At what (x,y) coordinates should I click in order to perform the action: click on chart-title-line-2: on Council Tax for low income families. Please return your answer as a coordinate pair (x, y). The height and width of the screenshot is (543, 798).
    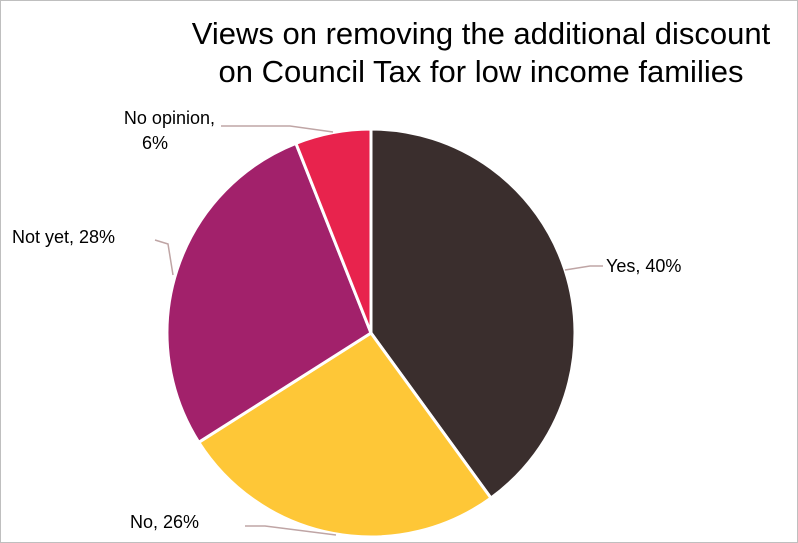
    Looking at the image, I should click on (481, 71).